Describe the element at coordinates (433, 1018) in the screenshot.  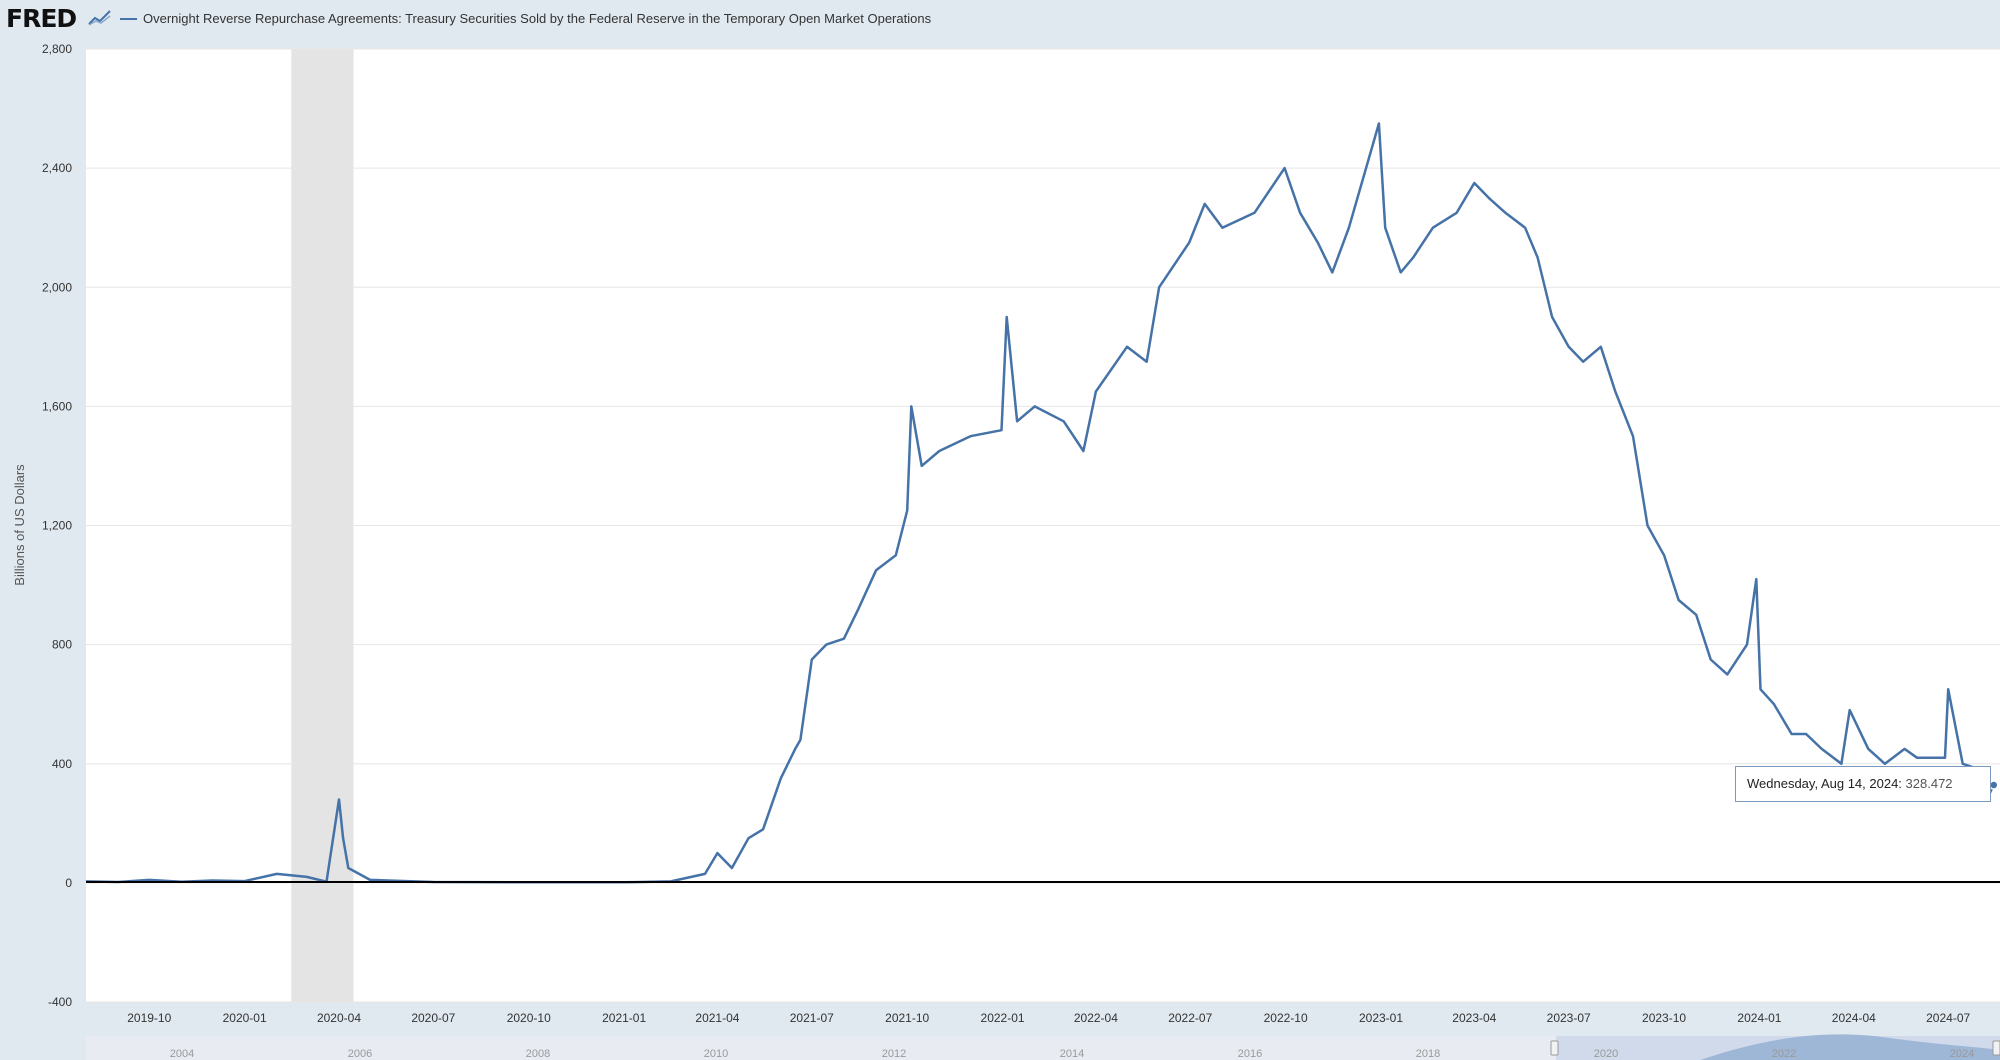
I see `x-tick-label: 2020-07` at that location.